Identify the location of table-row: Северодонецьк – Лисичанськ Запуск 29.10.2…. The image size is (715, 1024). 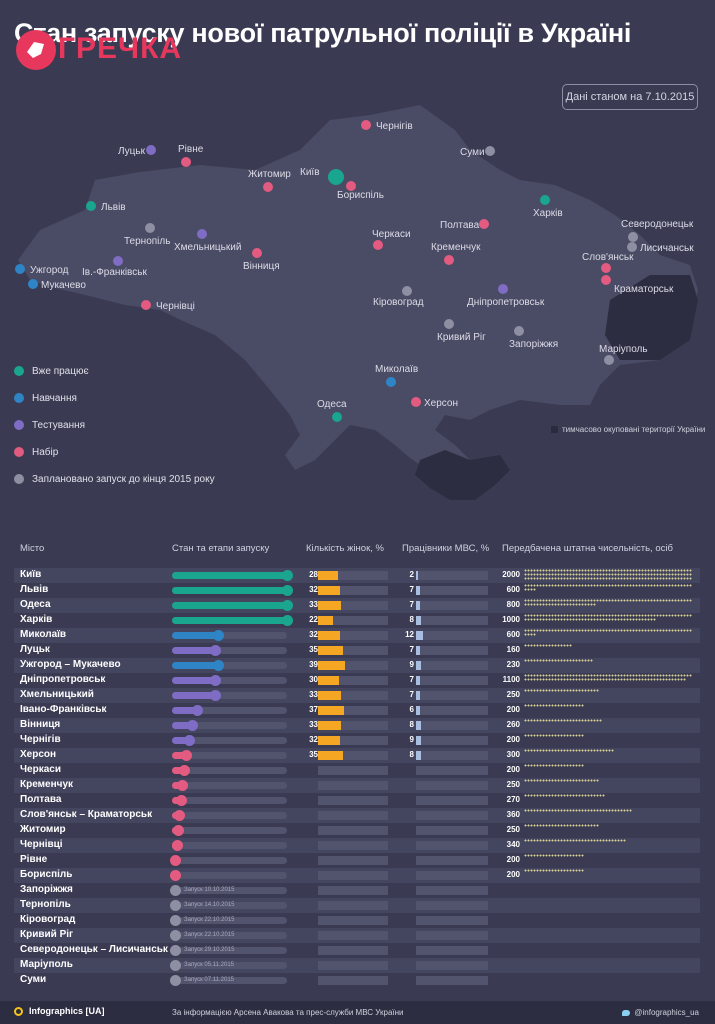
(357, 950).